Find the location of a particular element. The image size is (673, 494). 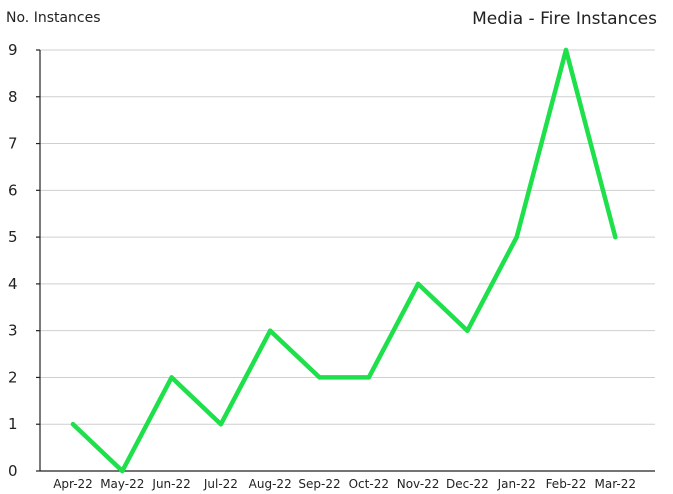

y-tick-label-3: 3 is located at coordinates (13, 331).